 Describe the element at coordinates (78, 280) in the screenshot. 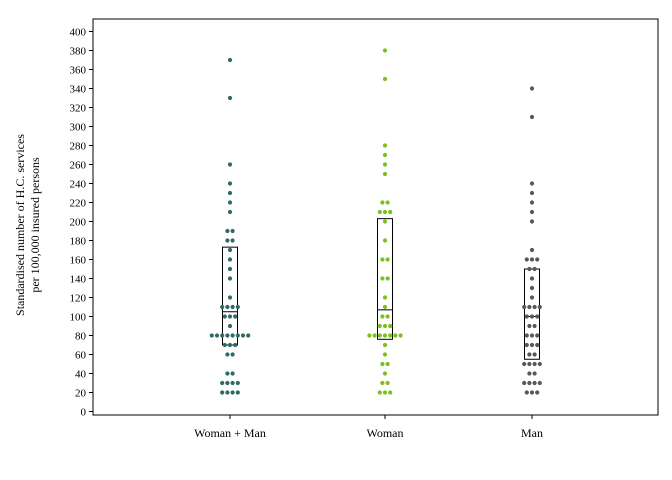

I see `y-tick-label: 140` at that location.